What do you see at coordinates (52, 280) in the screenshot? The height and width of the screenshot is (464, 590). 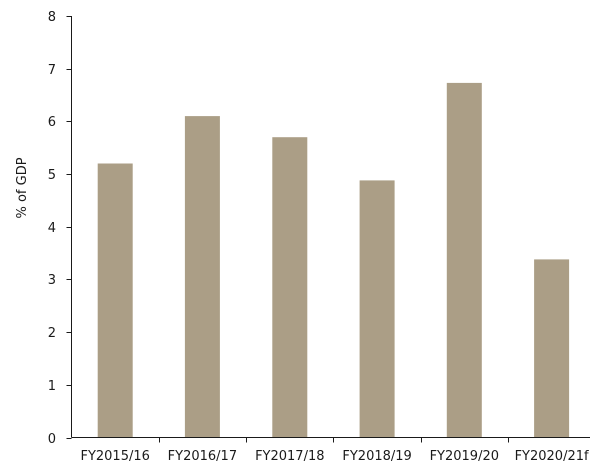 I see `y-tick-label: 3` at bounding box center [52, 280].